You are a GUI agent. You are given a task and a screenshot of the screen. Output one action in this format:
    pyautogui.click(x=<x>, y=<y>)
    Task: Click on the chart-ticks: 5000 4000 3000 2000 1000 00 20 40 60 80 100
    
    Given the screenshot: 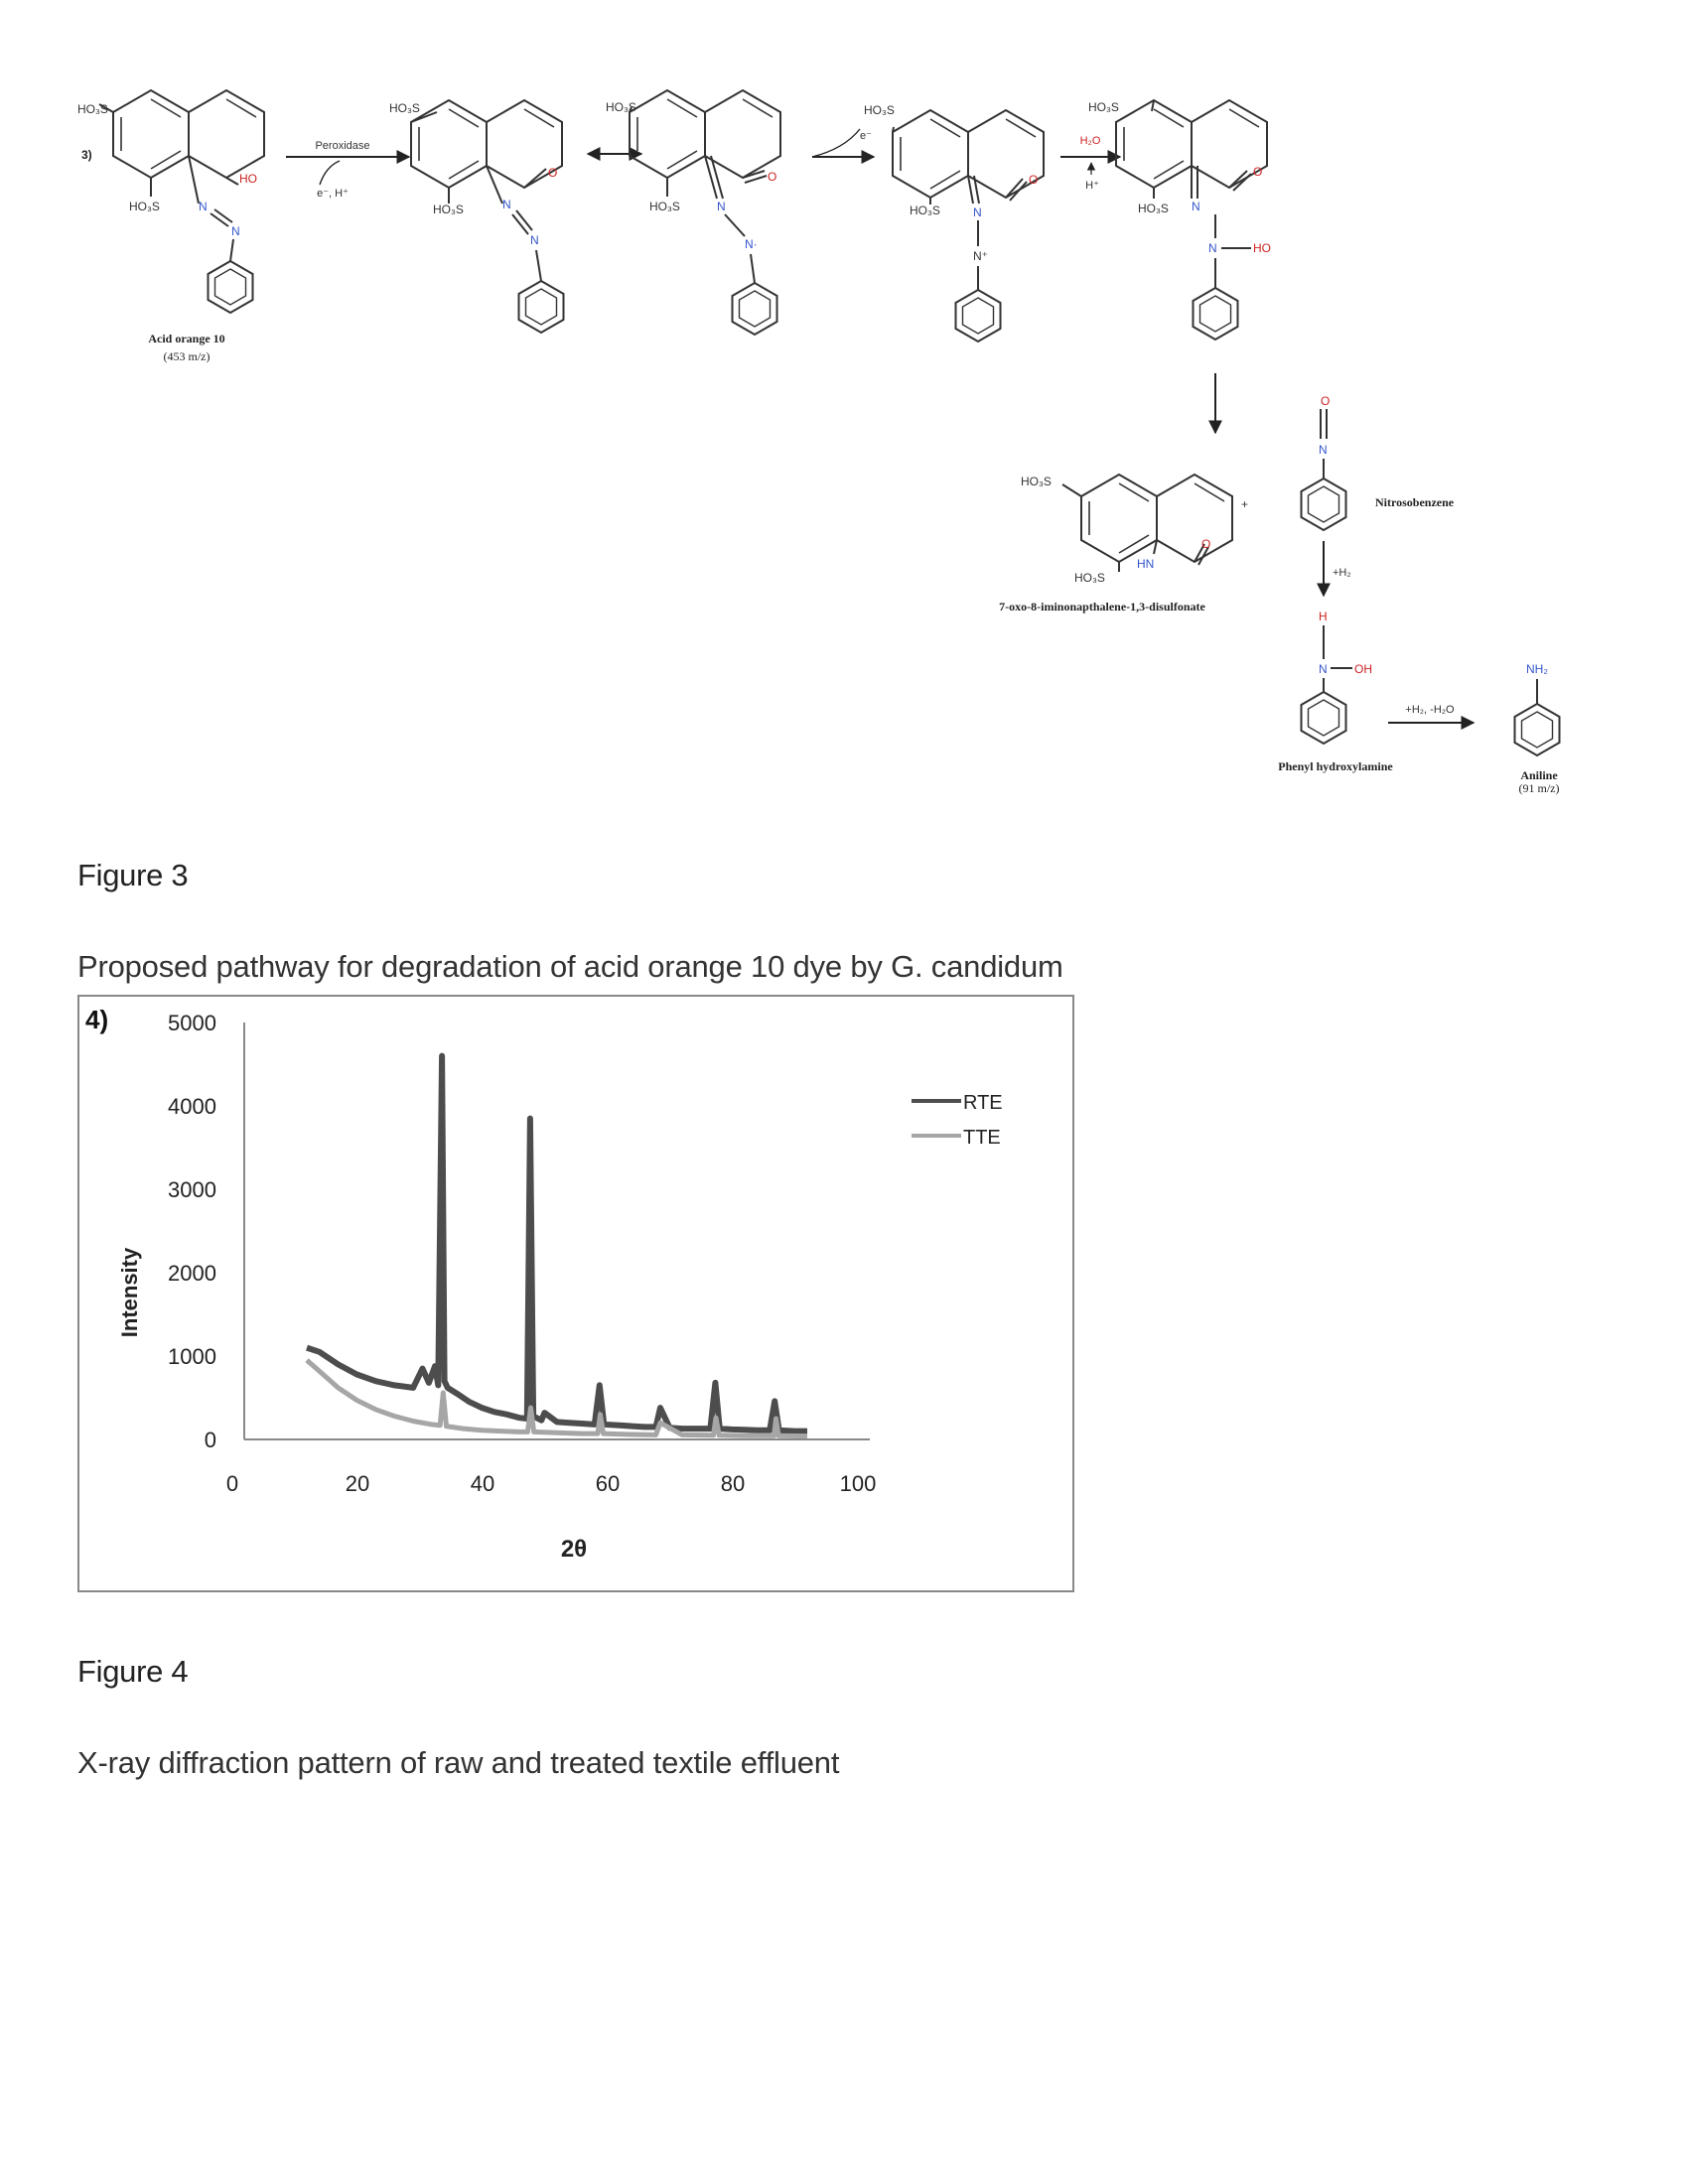 What is the action you would take?
    pyautogui.click(x=522, y=1253)
    